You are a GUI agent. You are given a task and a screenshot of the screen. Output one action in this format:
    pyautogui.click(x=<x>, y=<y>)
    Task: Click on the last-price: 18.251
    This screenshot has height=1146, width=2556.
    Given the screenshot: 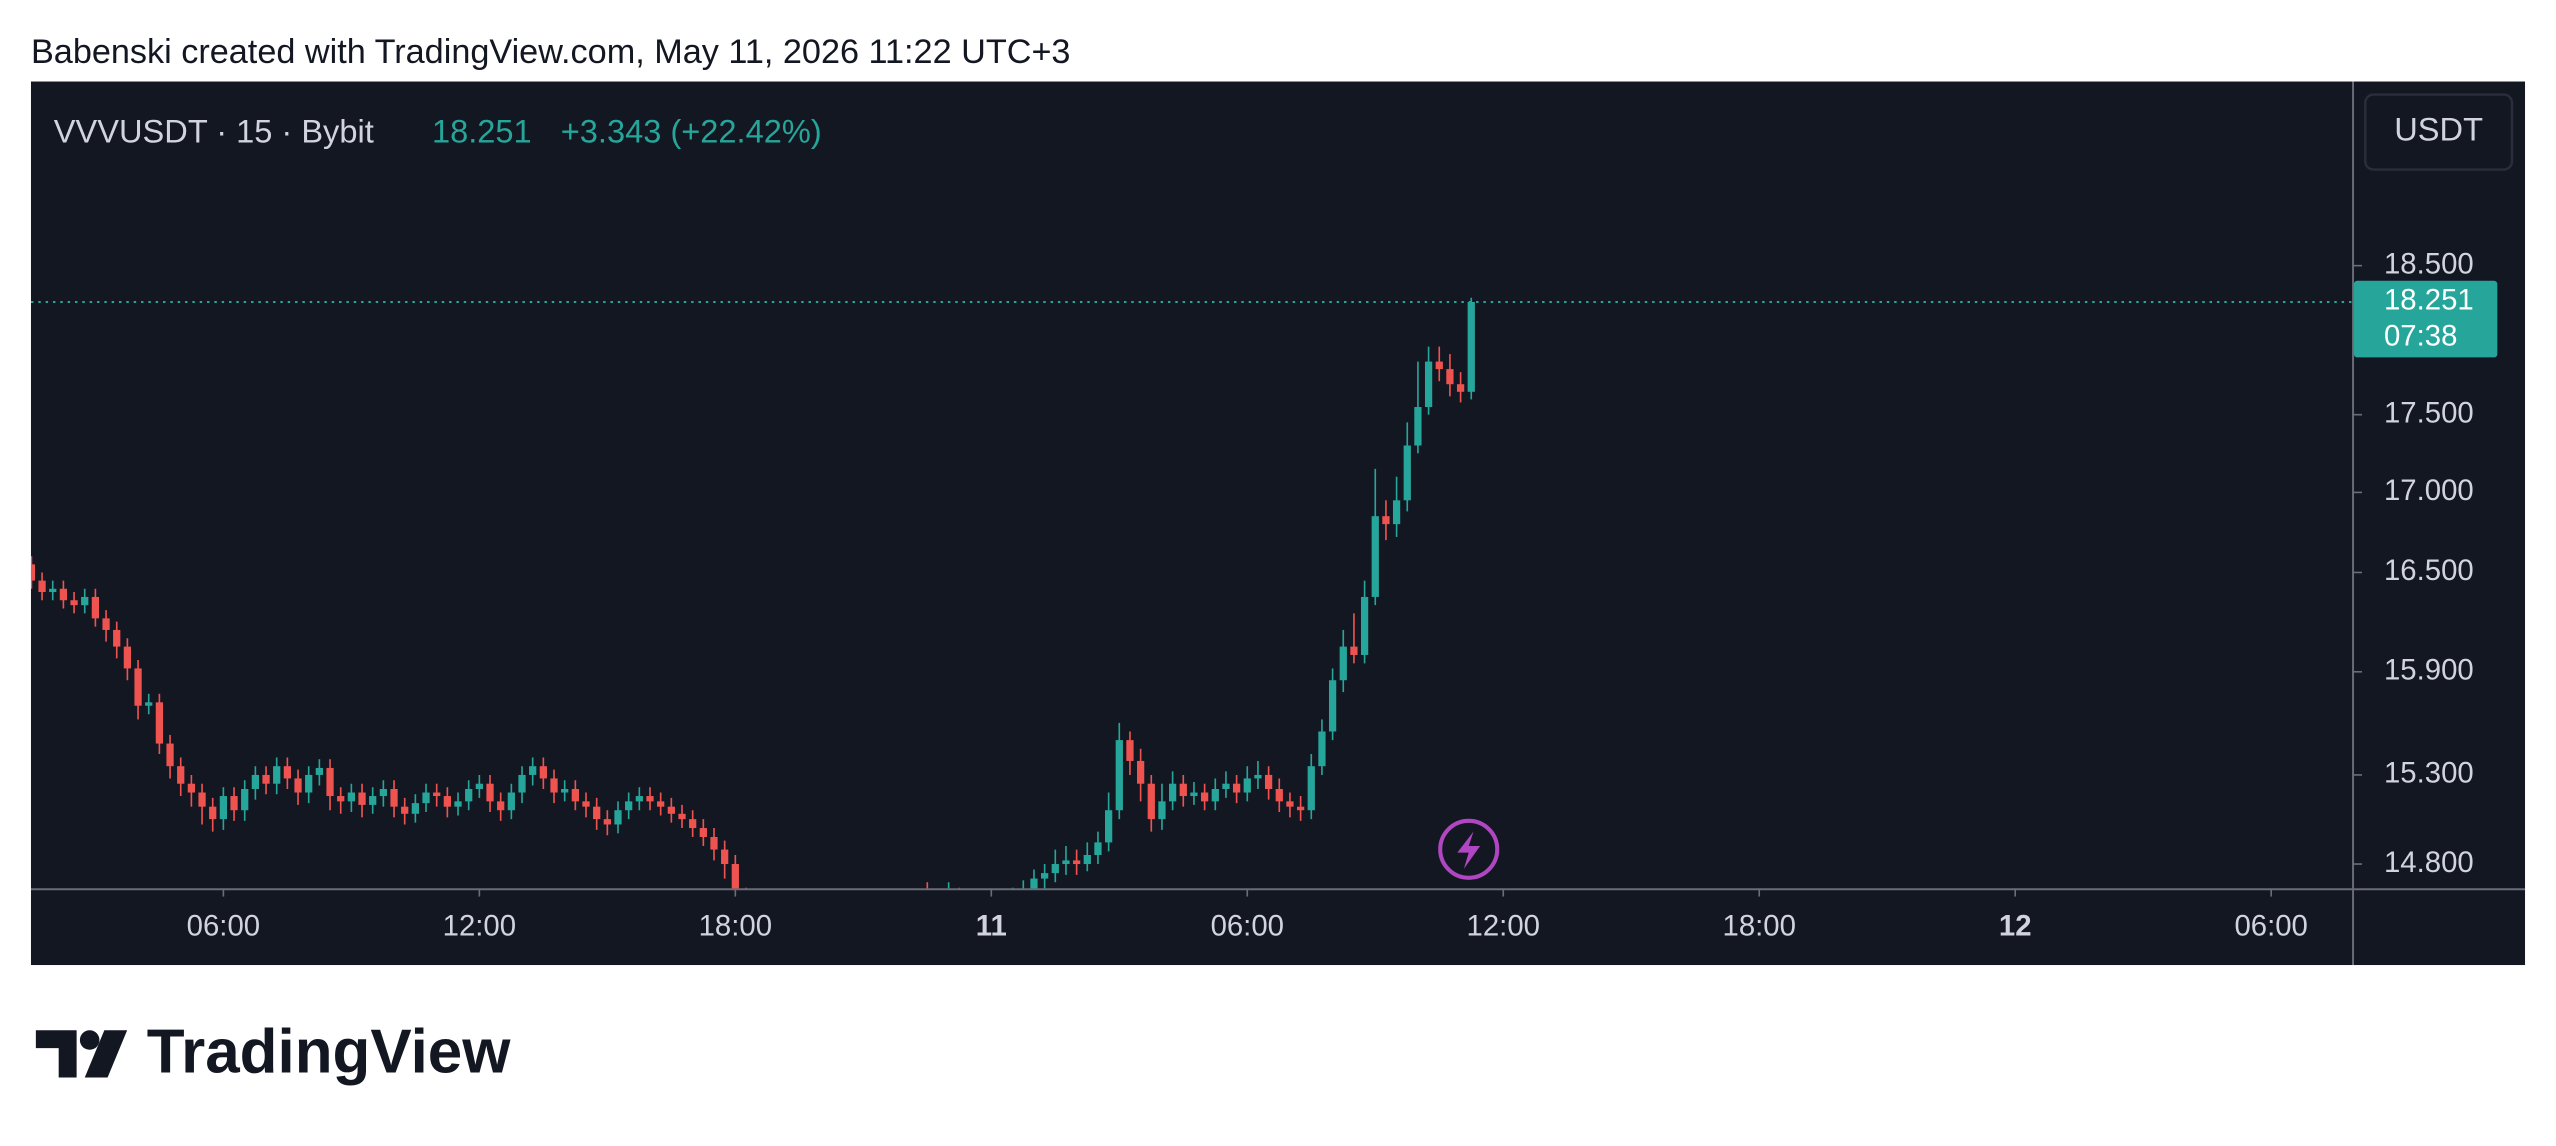 What is the action you would take?
    pyautogui.click(x=482, y=130)
    